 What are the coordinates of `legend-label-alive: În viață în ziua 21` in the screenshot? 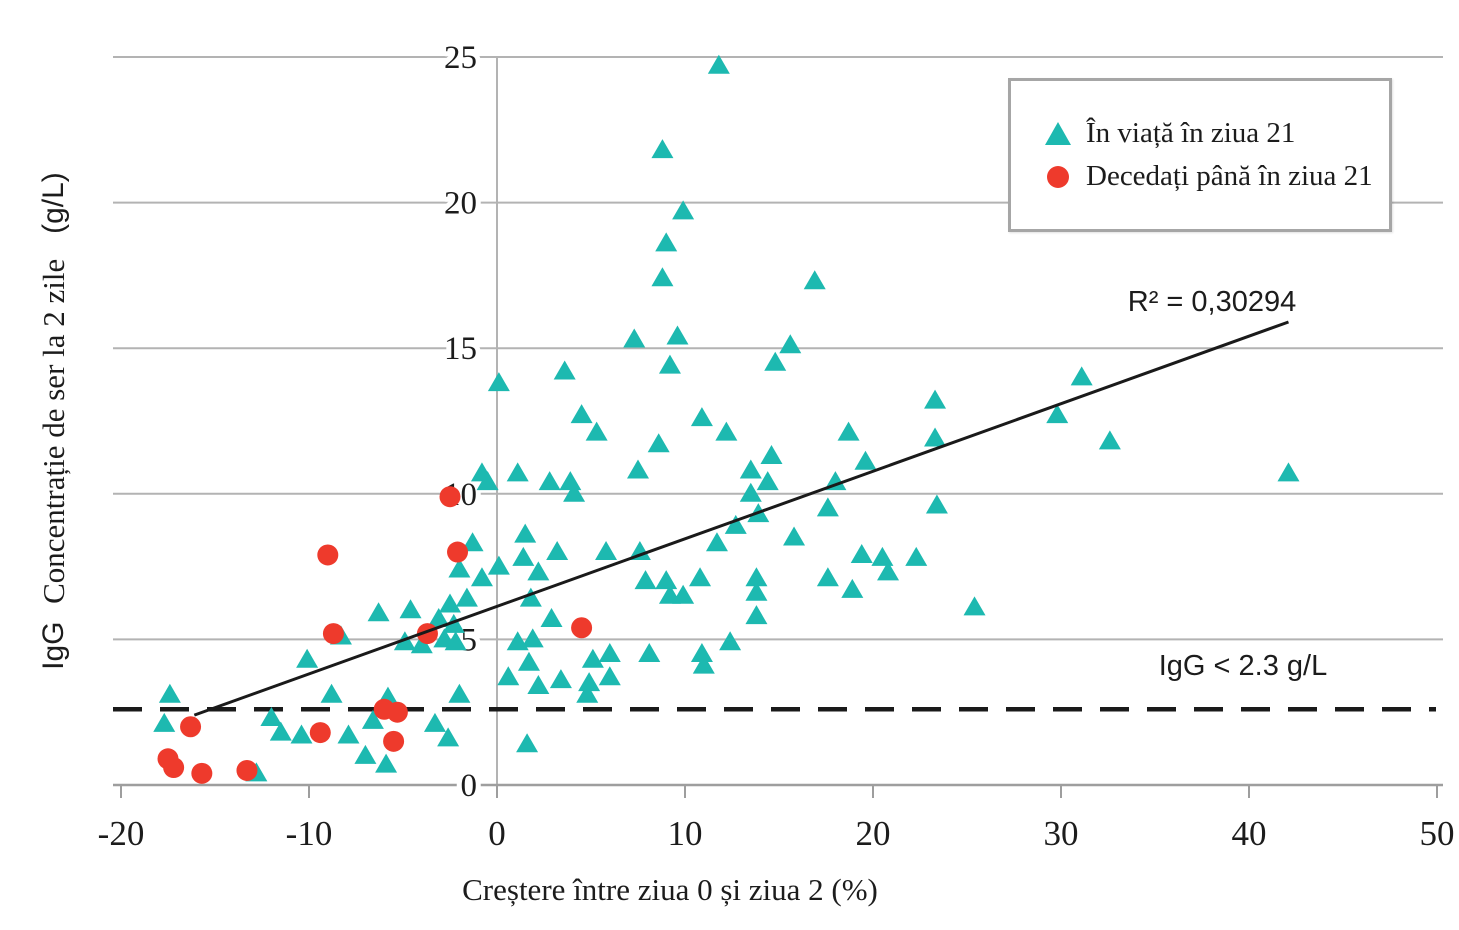 It's located at (1191, 133).